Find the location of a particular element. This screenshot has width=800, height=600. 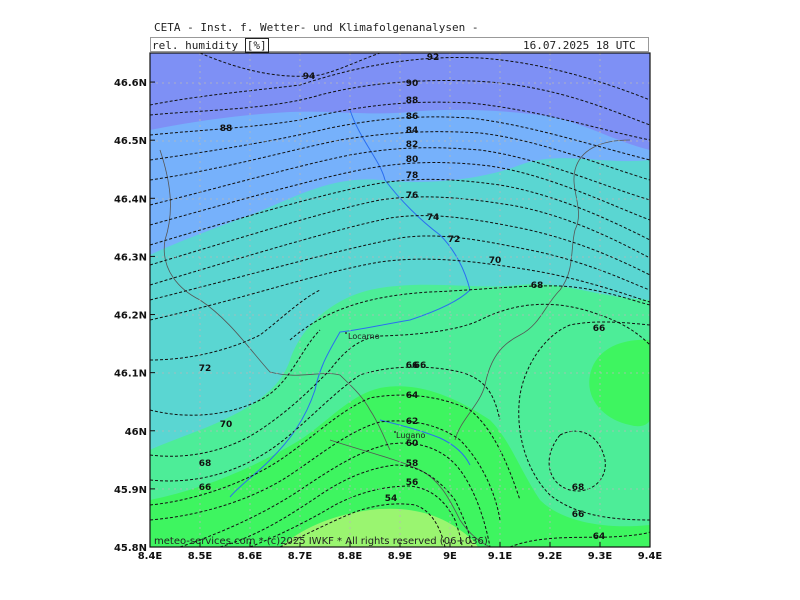

x-tick-label: 9.2E is located at coordinates (550, 556).